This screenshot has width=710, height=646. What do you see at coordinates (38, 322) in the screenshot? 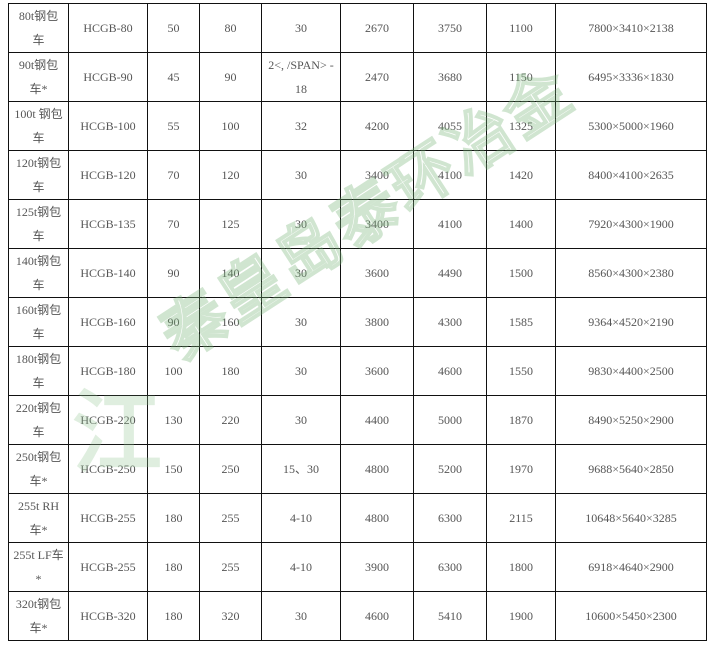
I see `cell-model-name: 160t钢包车` at bounding box center [38, 322].